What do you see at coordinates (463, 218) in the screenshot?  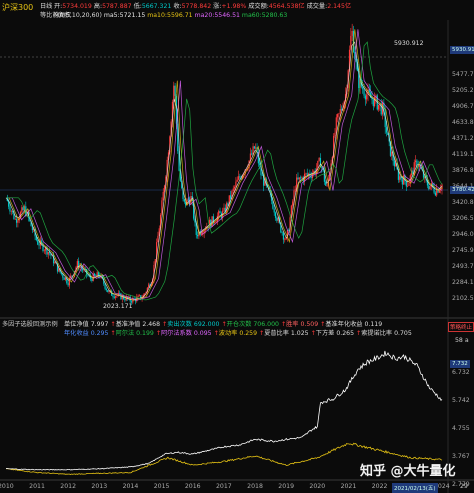 I see `price-axis-label: 3206.564` at bounding box center [463, 218].